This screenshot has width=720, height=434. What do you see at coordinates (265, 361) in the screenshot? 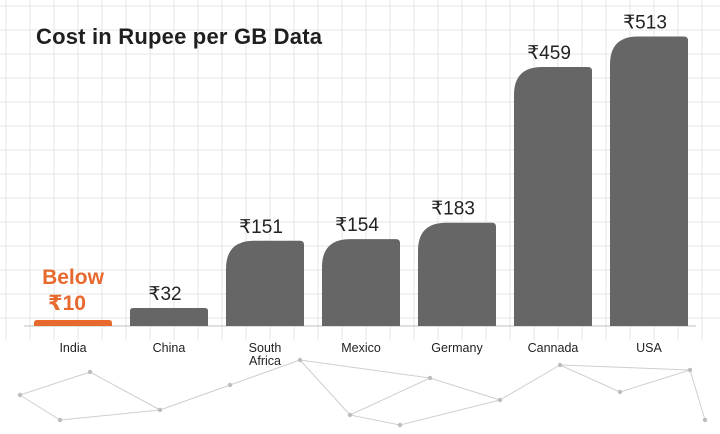
I see `category-label-south-africa: Africa` at bounding box center [265, 361].